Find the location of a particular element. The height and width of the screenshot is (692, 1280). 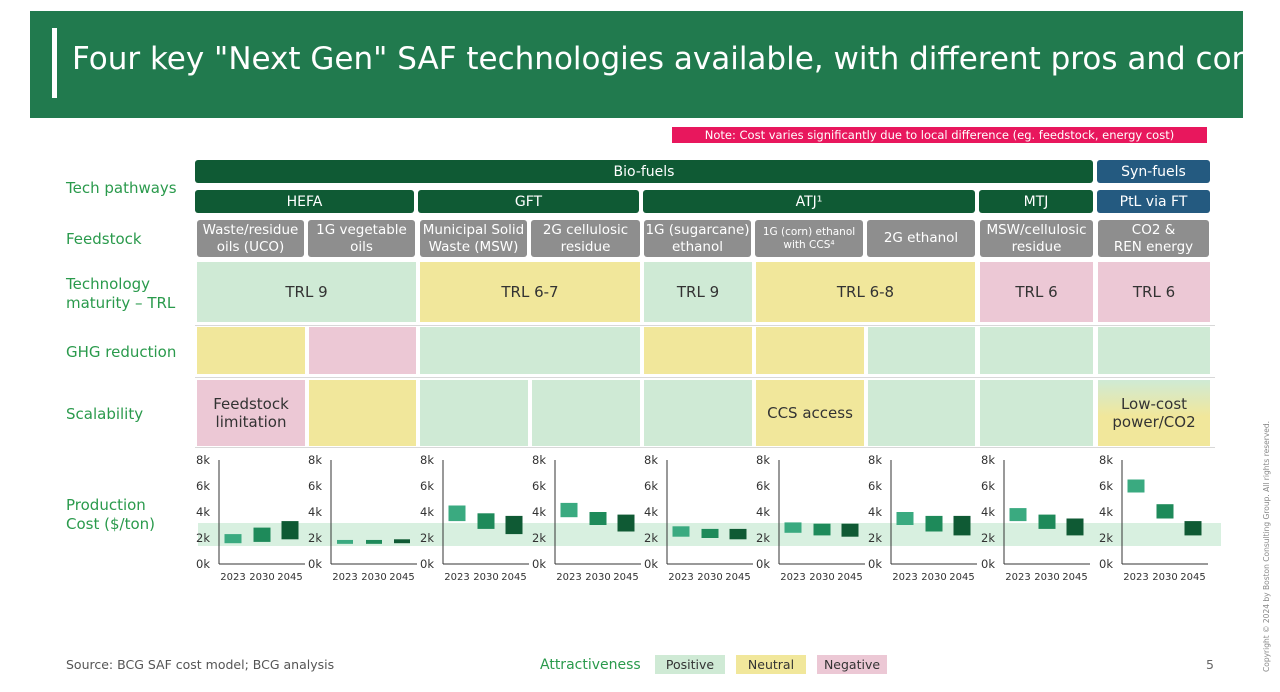

scalability-ptl: Low-cost power/CO2 is located at coordinates (1154, 413).